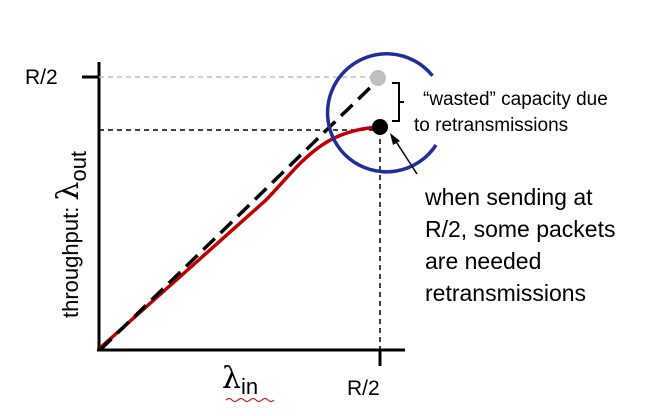 This screenshot has height=416, width=670. I want to click on y-axis-tick-label: R/2, so click(41, 77).